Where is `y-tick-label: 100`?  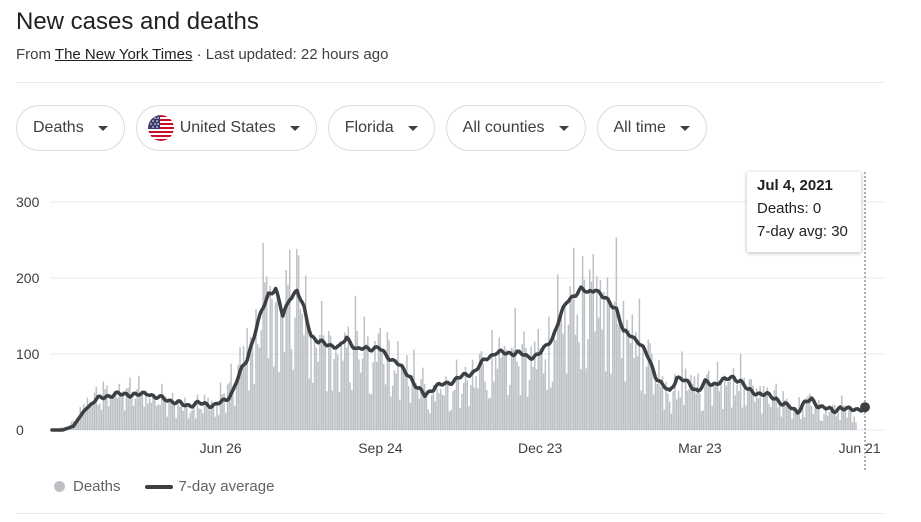 y-tick-label: 100 is located at coordinates (28, 354).